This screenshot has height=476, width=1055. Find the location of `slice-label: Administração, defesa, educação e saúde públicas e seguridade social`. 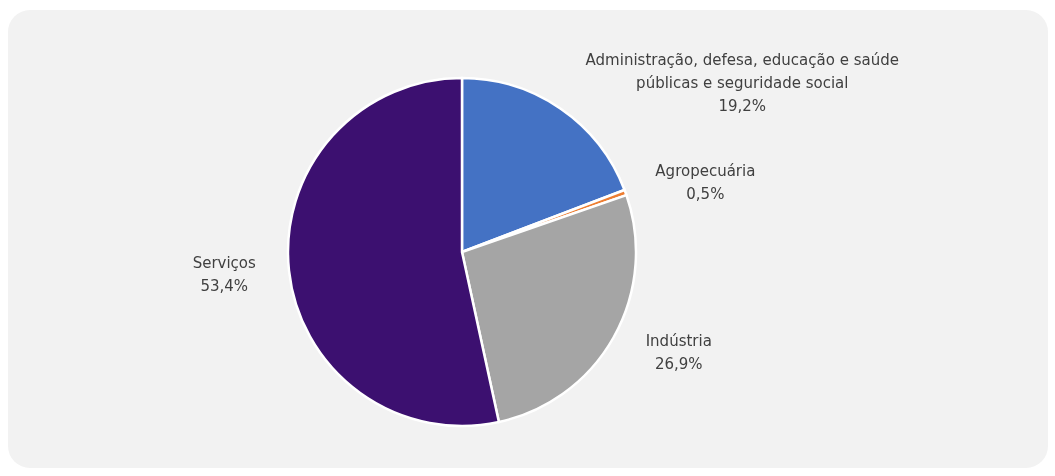

slice-label: Administração, defesa, educação e saúde públicas e seguridade social is located at coordinates (742, 72).